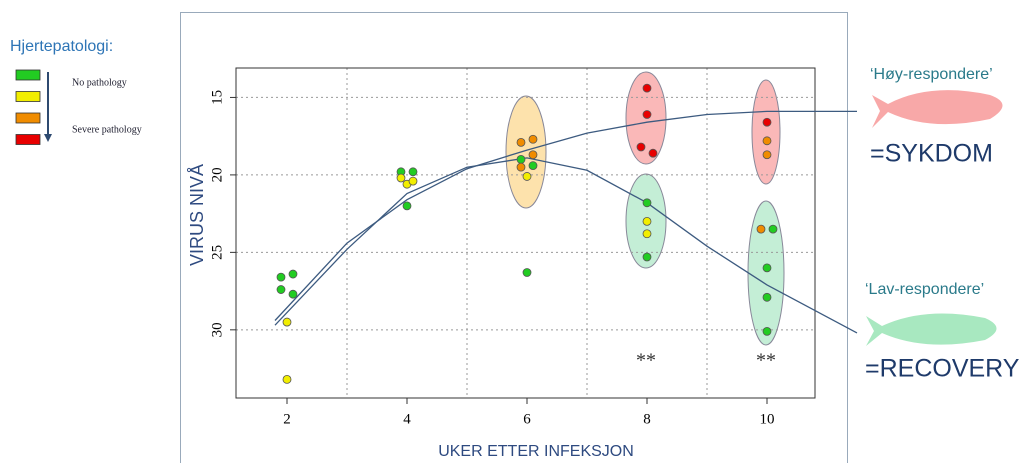 The width and height of the screenshot is (1031, 463). Describe the element at coordinates (61, 46) in the screenshot. I see `legend-title: Hjertepatologi:` at that location.